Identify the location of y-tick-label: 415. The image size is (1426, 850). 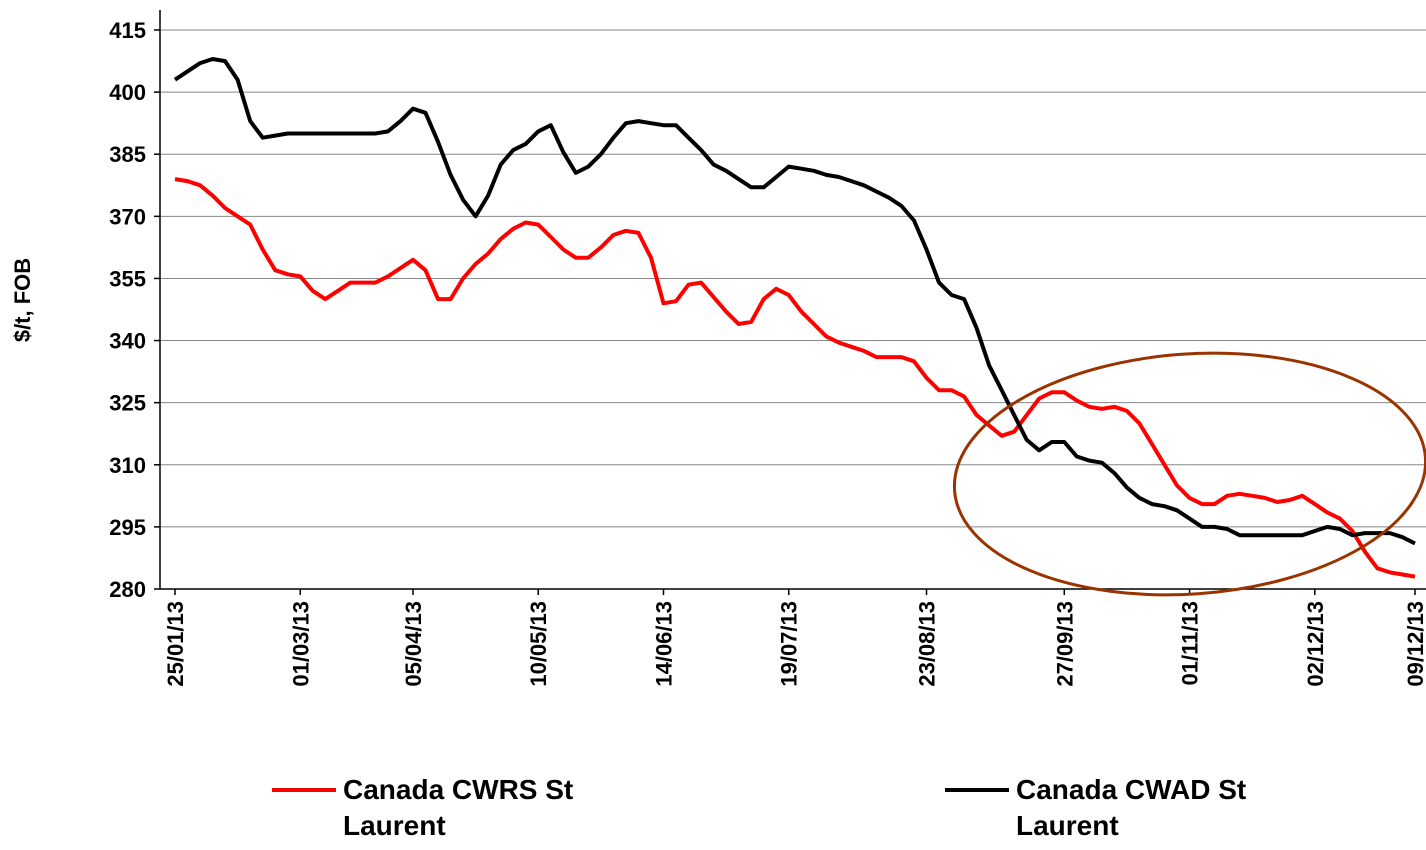
(127, 30).